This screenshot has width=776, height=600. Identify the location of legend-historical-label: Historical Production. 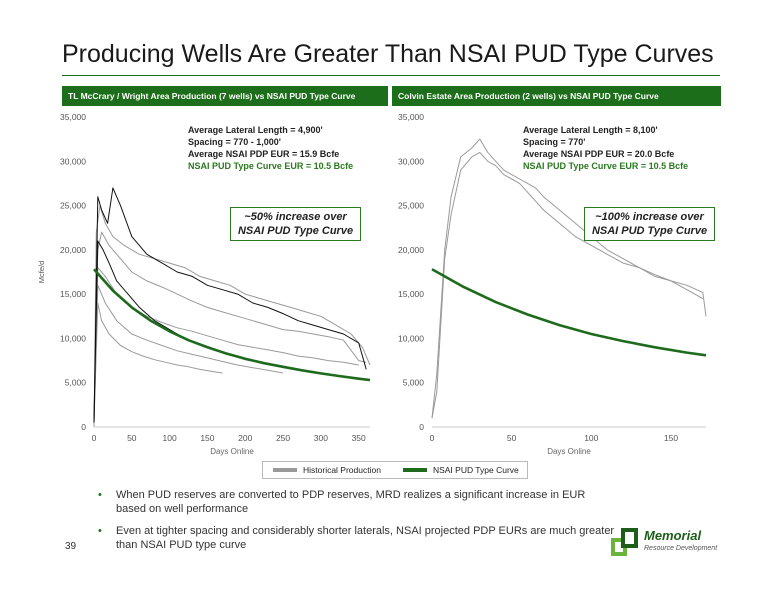
(342, 470).